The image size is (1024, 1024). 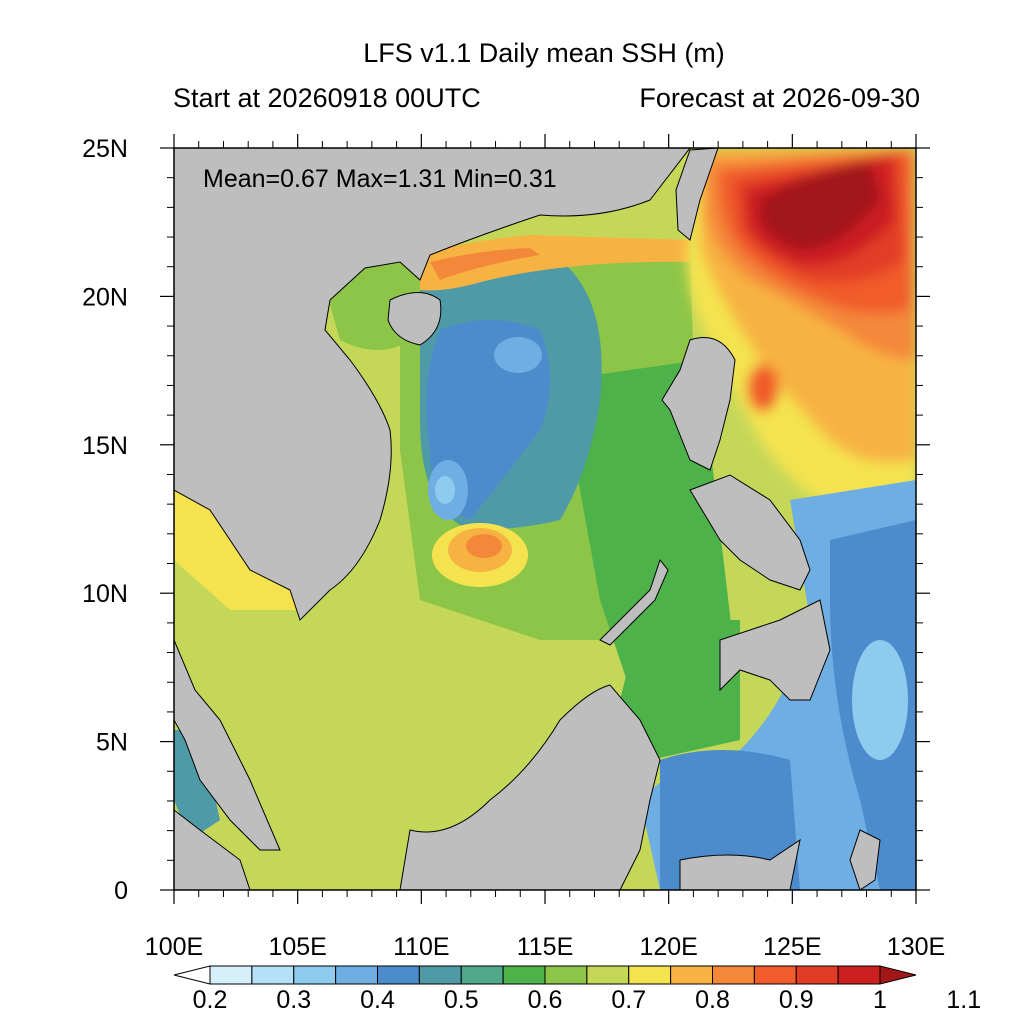 I want to click on colorbar-label: 0.4, so click(x=377, y=1000).